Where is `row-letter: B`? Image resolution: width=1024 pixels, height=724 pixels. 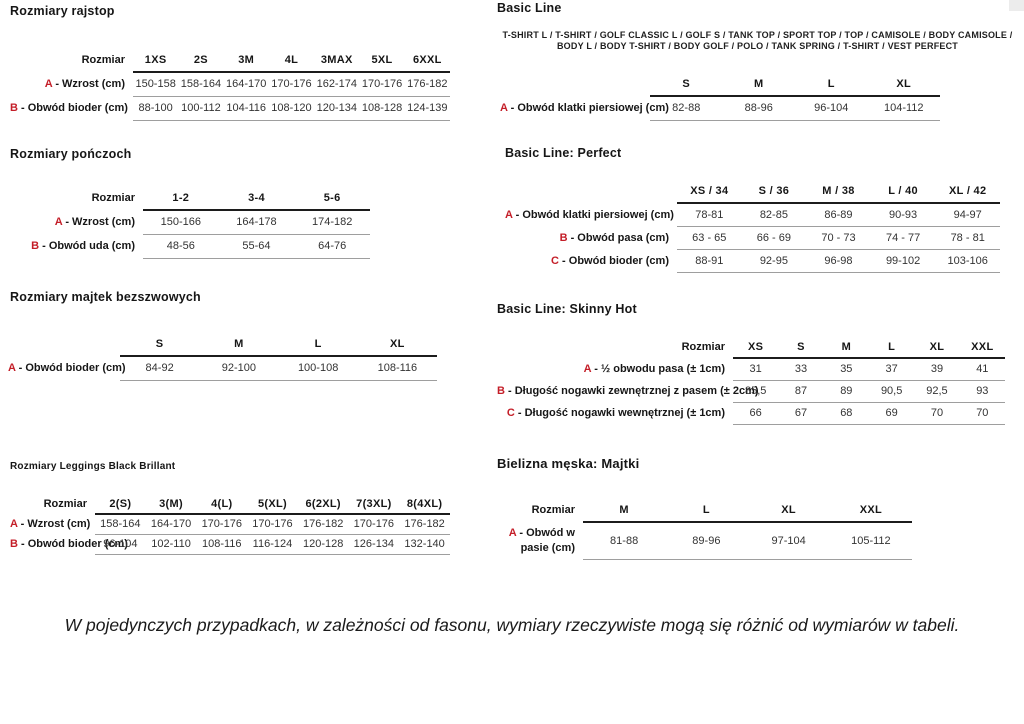
row-letter: B is located at coordinates (14, 544).